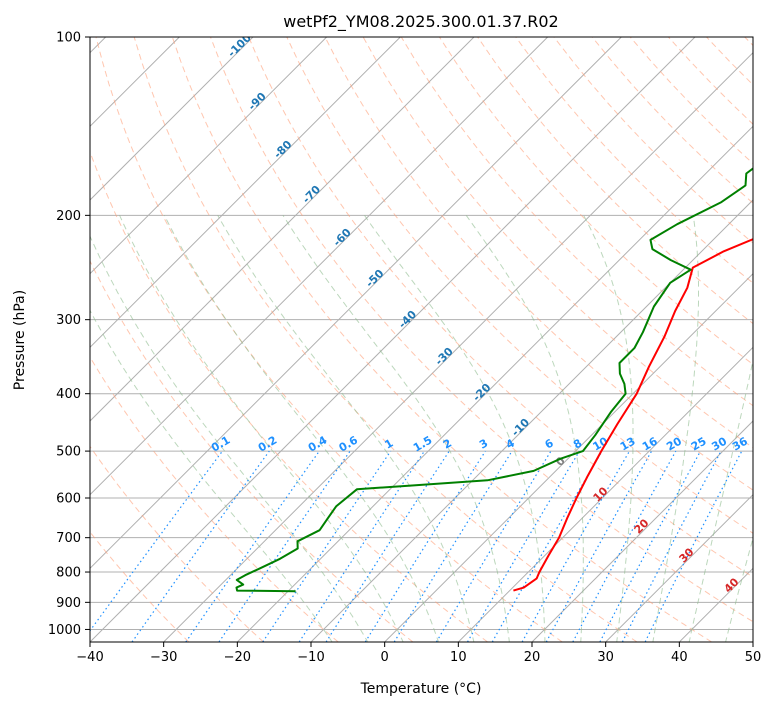 The width and height of the screenshot is (775, 708). What do you see at coordinates (68, 216) in the screenshot?
I see `y-tick-label: 200` at bounding box center [68, 216].